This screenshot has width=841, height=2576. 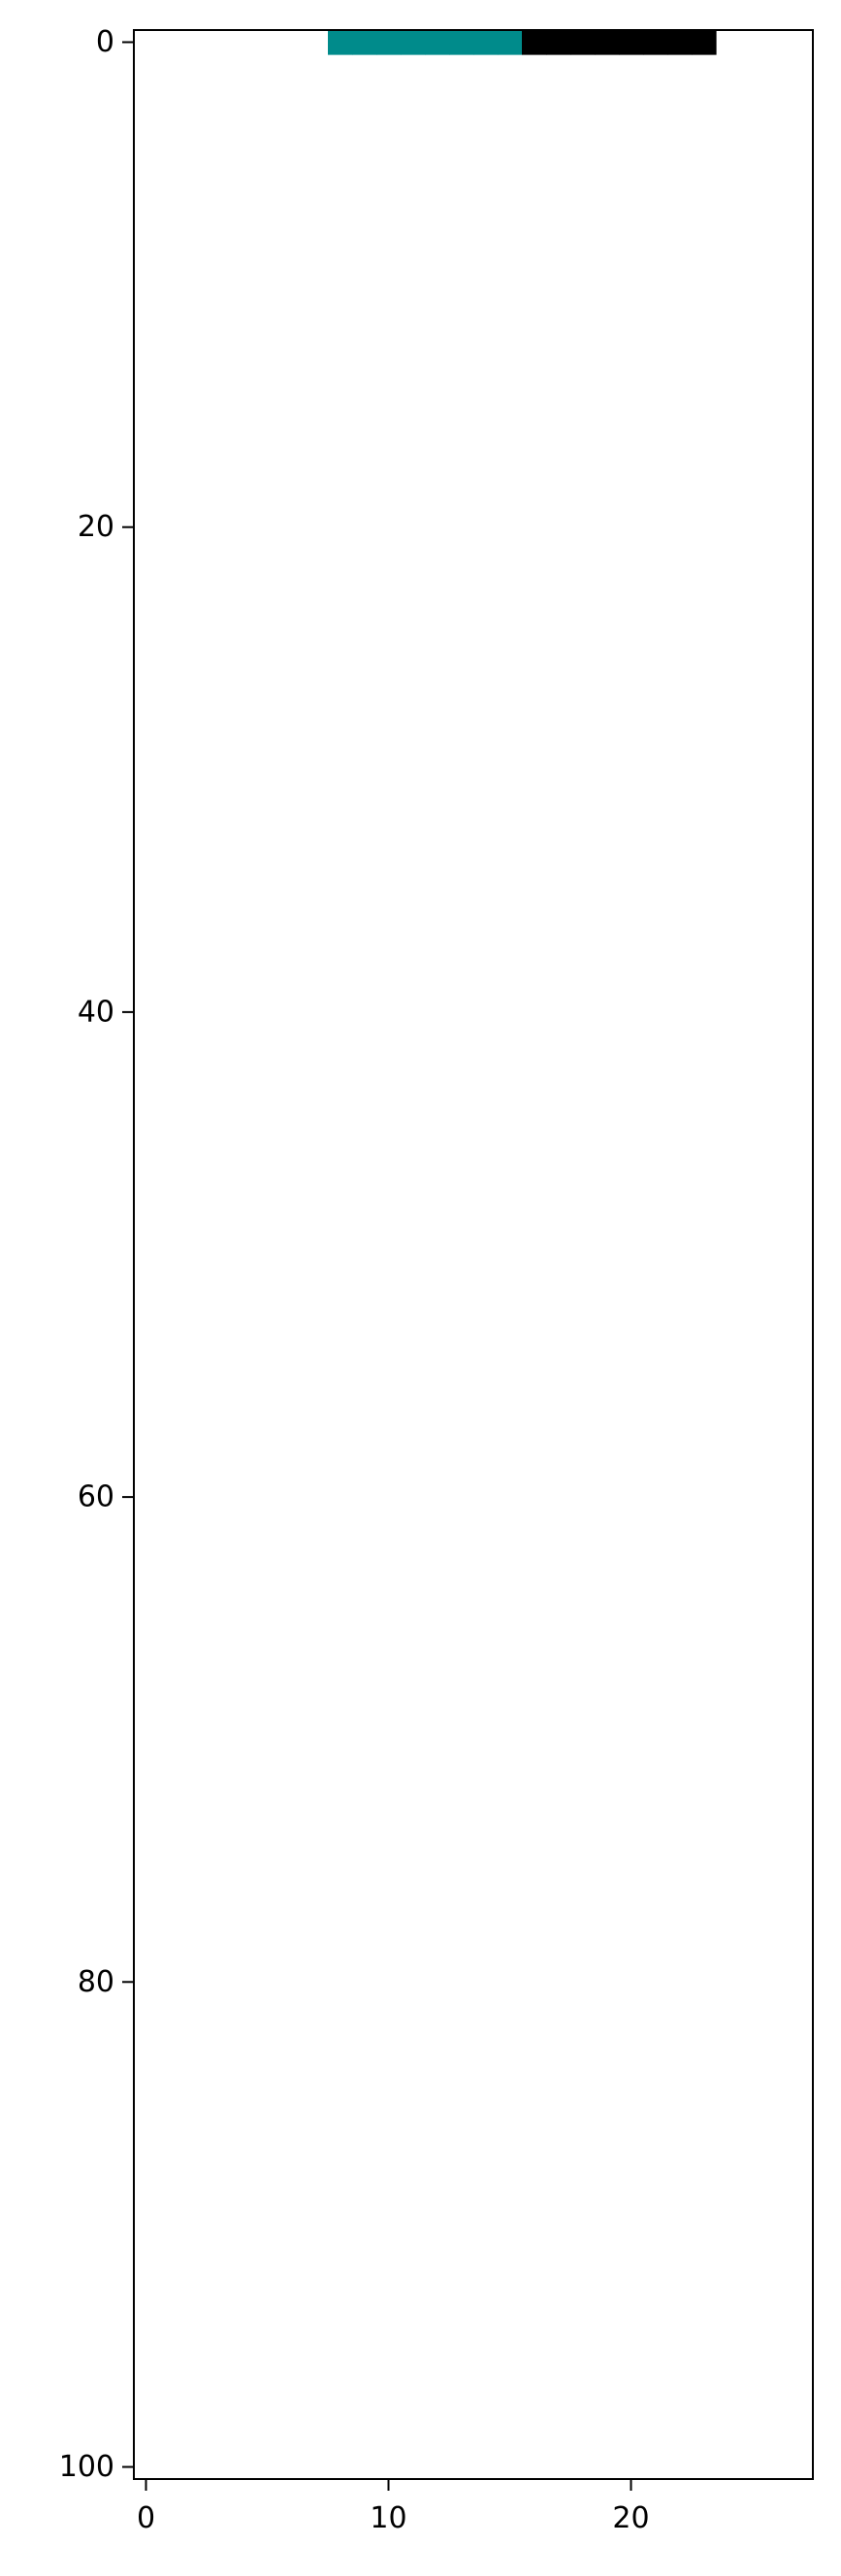 I want to click on y-tick-label: 100, so click(x=86, y=2467).